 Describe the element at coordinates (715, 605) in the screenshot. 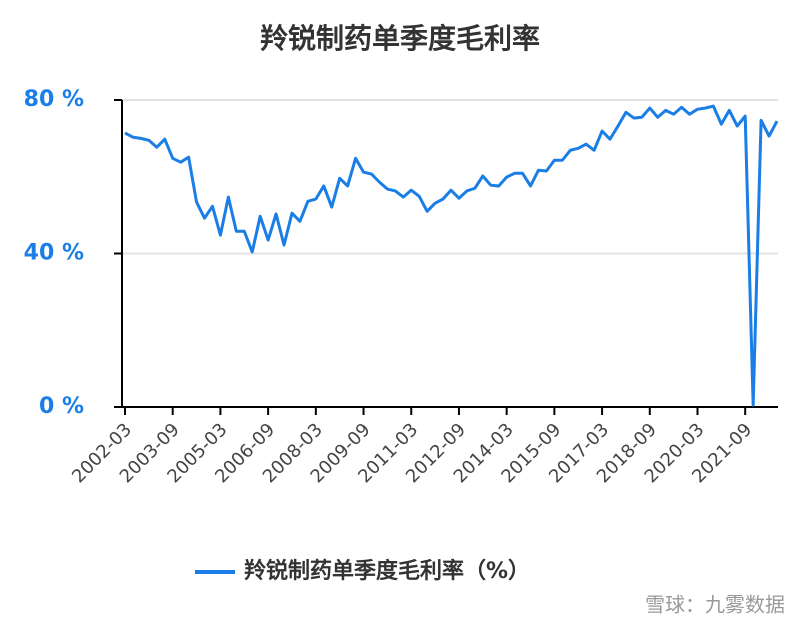

I see `watermark: 雪球：九雾数据` at that location.